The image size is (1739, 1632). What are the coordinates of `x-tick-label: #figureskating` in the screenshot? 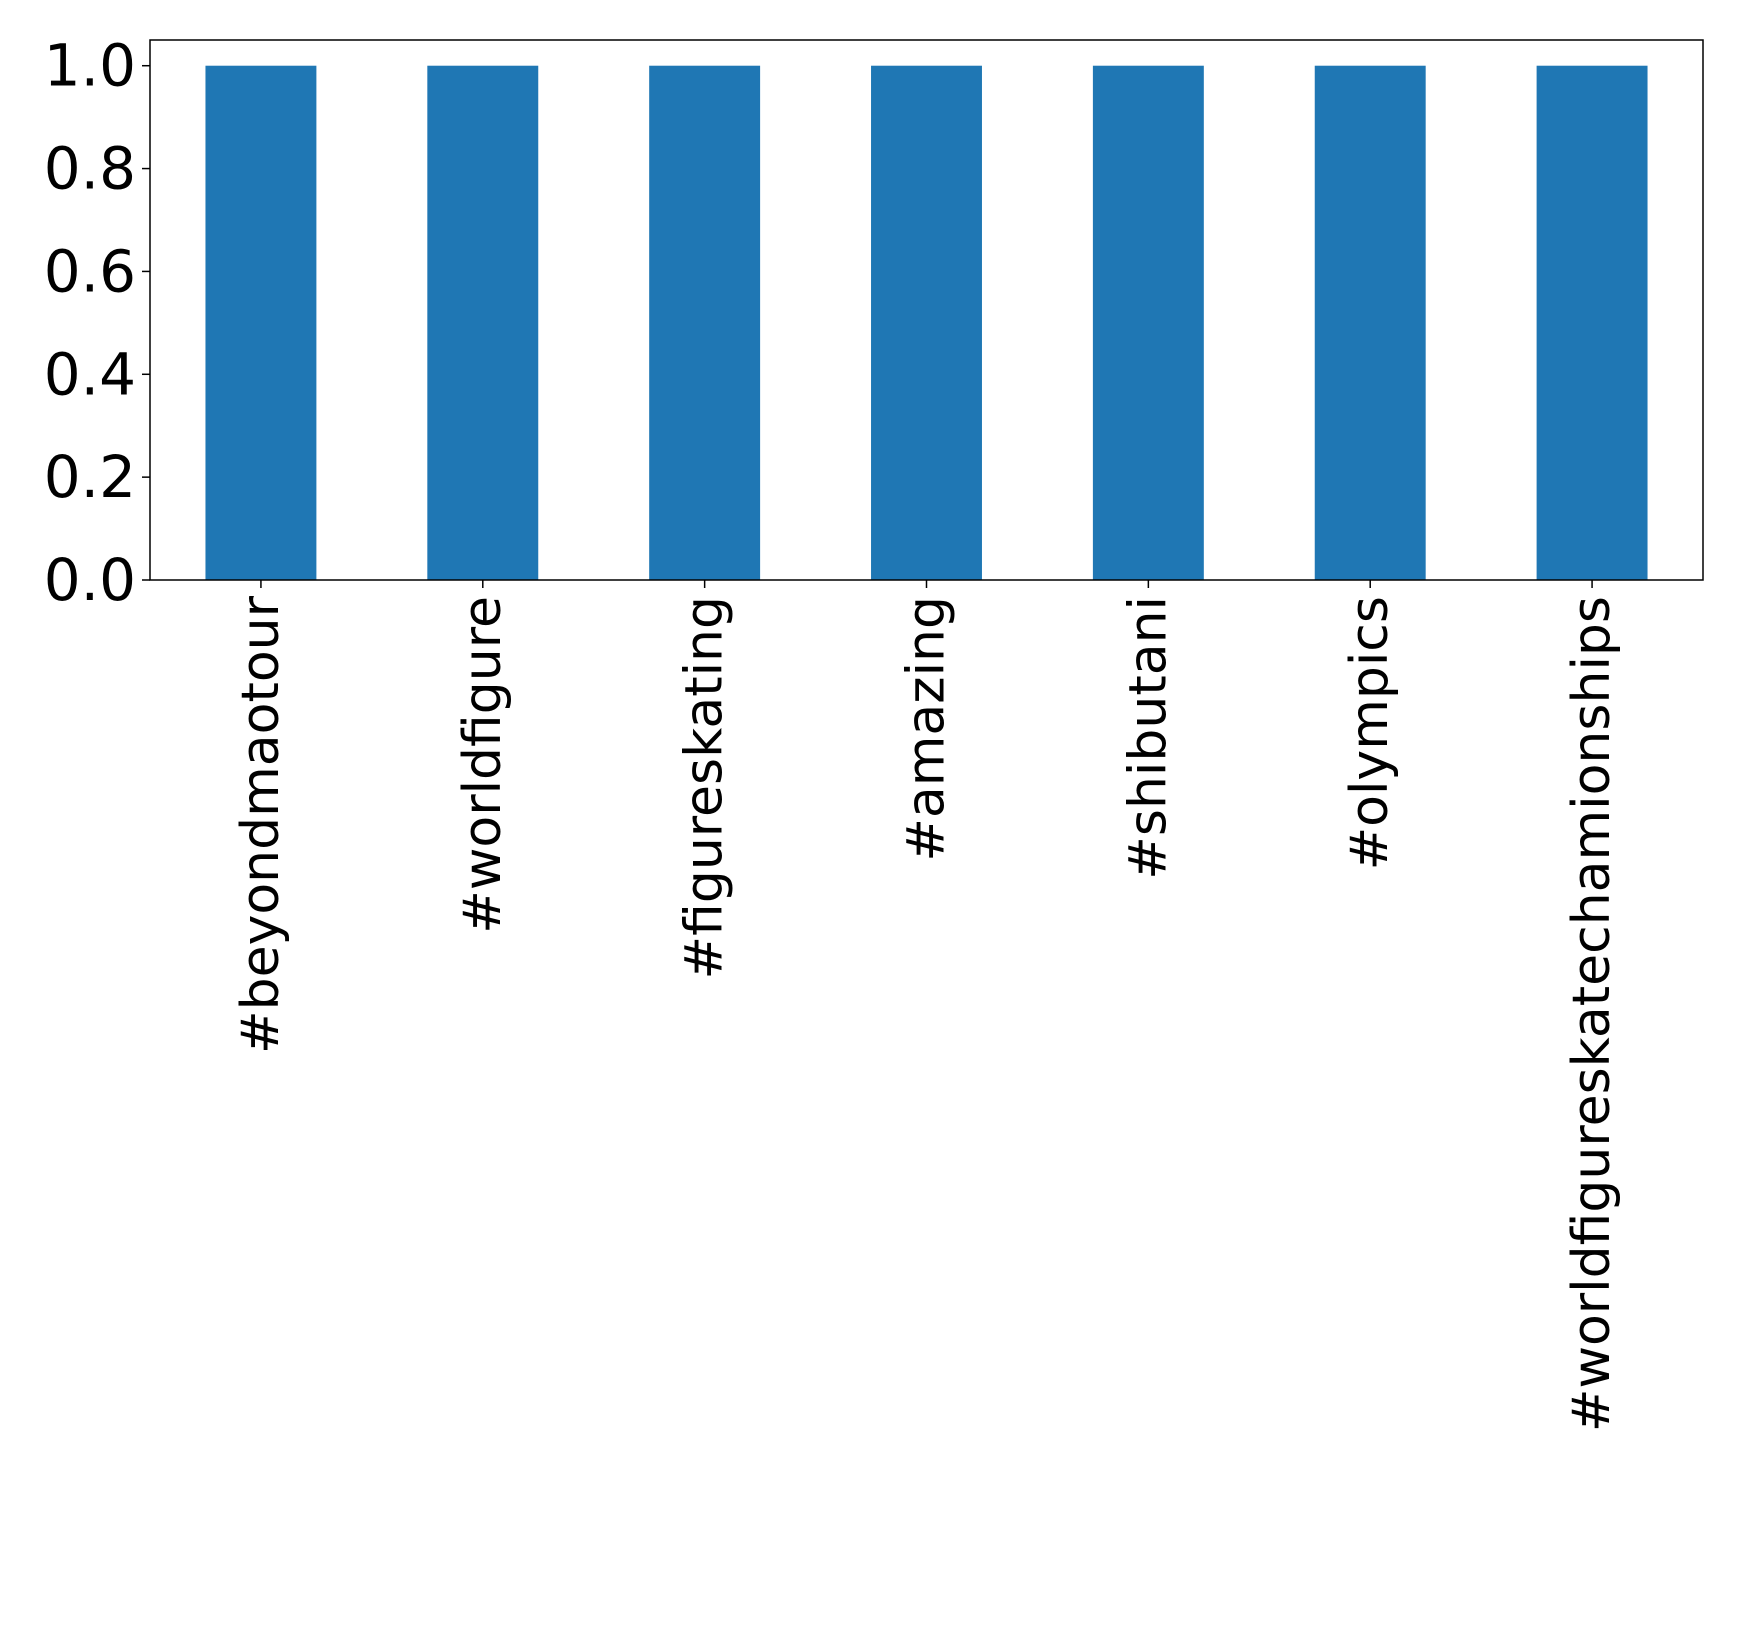 It's located at (705, 787).